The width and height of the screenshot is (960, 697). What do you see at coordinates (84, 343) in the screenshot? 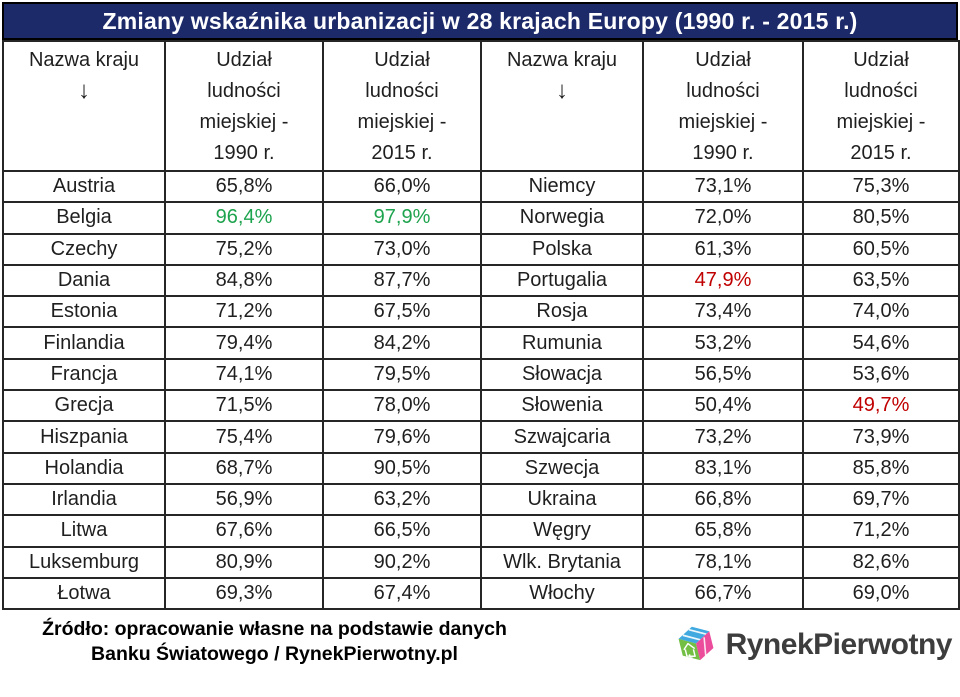
I see `country-cell: Finlandia` at bounding box center [84, 343].